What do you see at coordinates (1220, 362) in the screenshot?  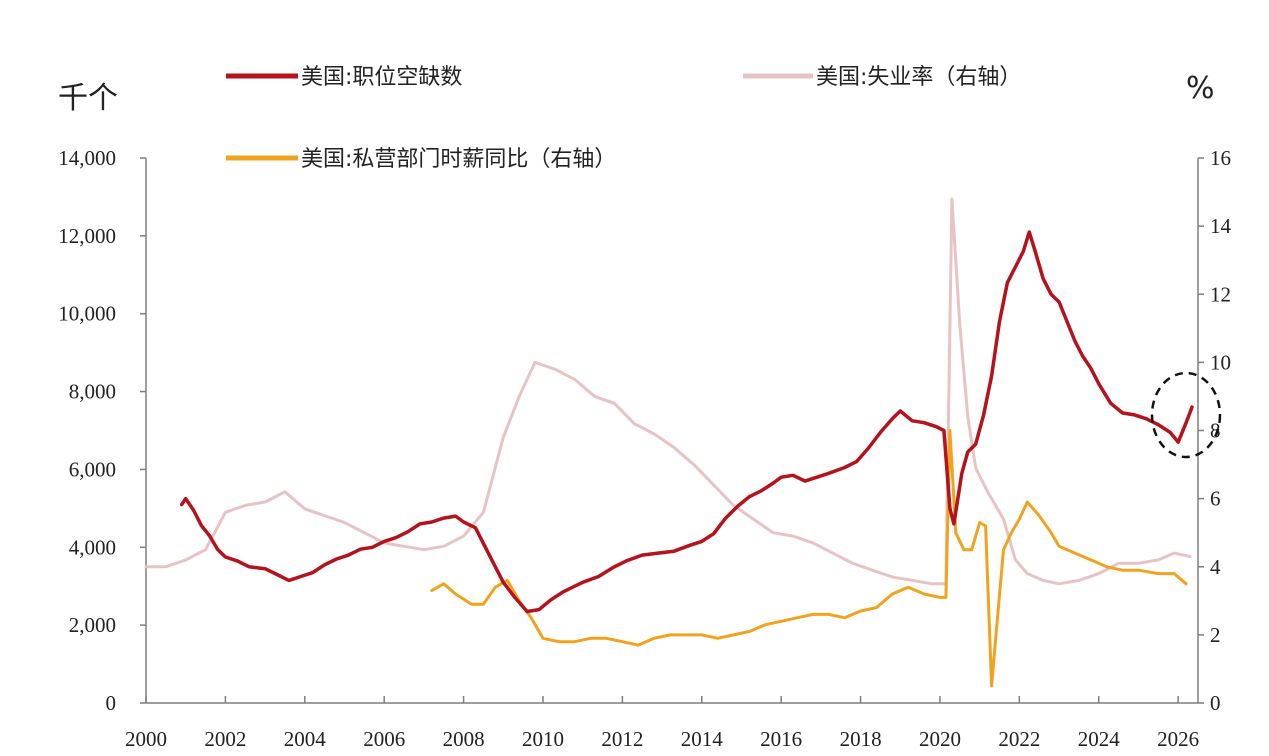 I see `right-tick-label: 10` at bounding box center [1220, 362].